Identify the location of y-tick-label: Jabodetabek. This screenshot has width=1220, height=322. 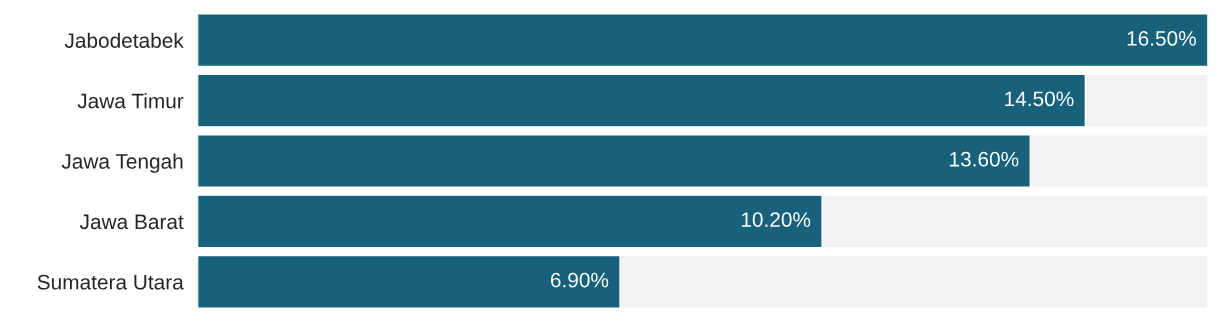
(124, 40).